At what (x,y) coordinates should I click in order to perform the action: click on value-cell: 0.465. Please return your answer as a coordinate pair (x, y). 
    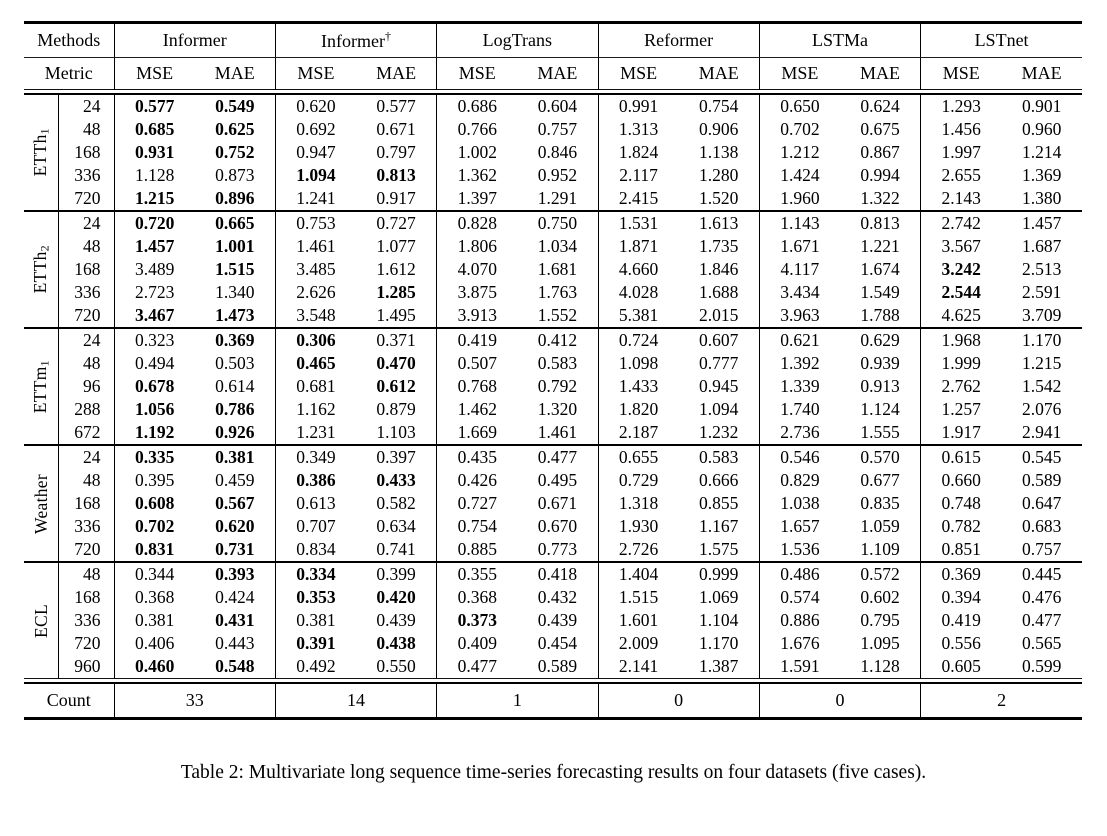
    Looking at the image, I should click on (315, 363).